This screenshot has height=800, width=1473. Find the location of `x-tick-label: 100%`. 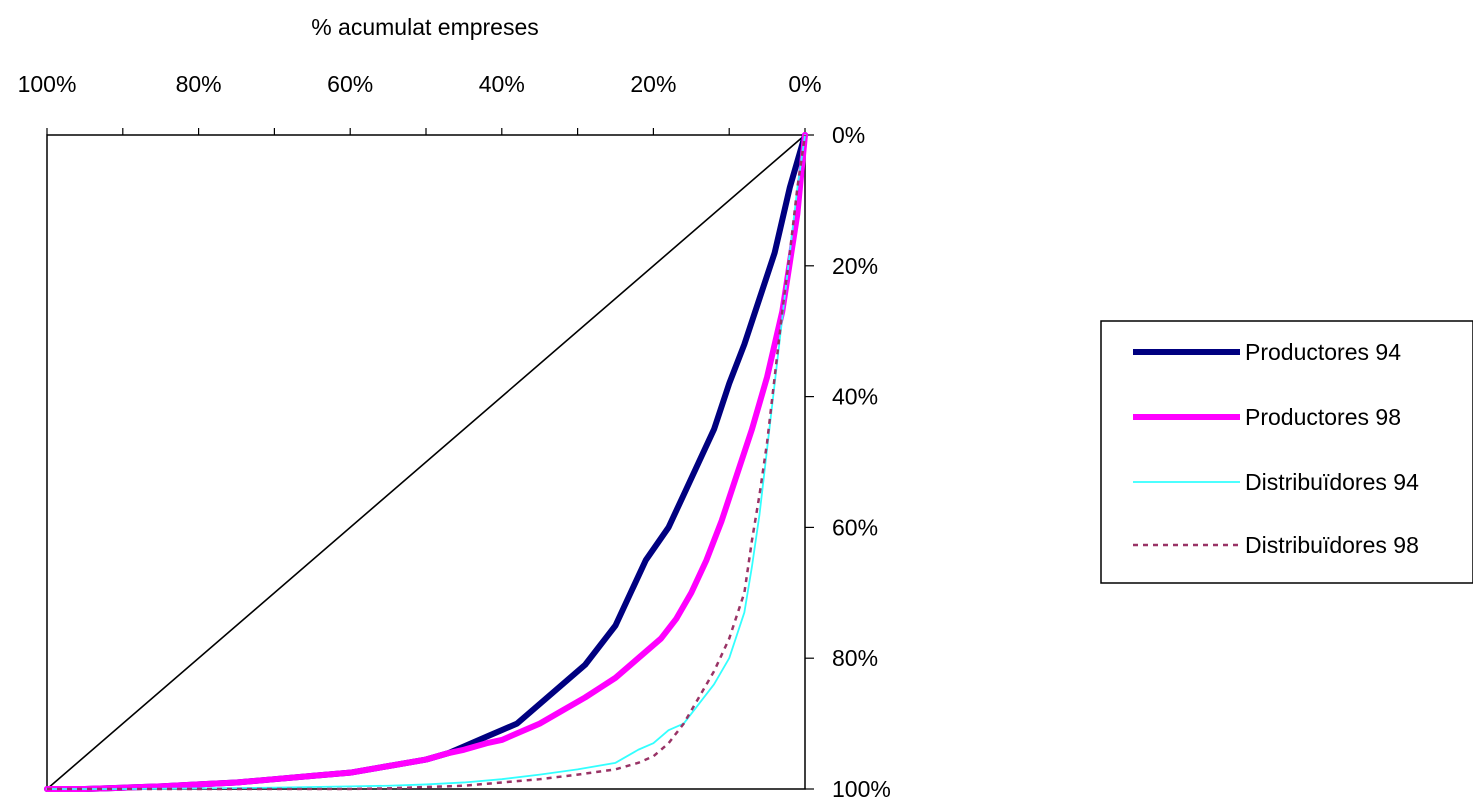

x-tick-label: 100% is located at coordinates (47, 84).